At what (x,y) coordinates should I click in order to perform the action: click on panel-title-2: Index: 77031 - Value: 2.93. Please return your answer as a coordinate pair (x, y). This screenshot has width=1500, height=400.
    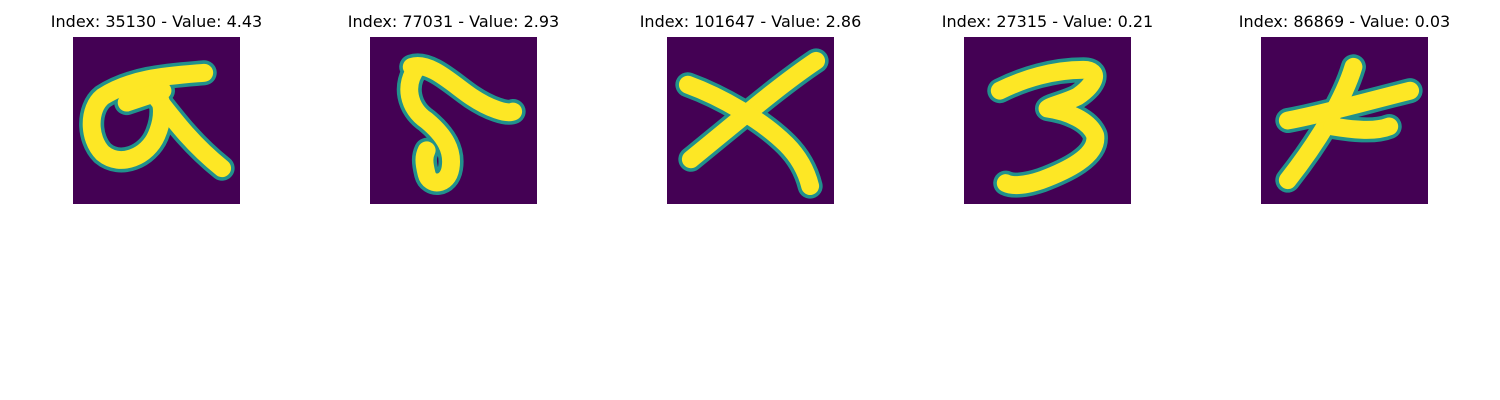
    Looking at the image, I should click on (453, 21).